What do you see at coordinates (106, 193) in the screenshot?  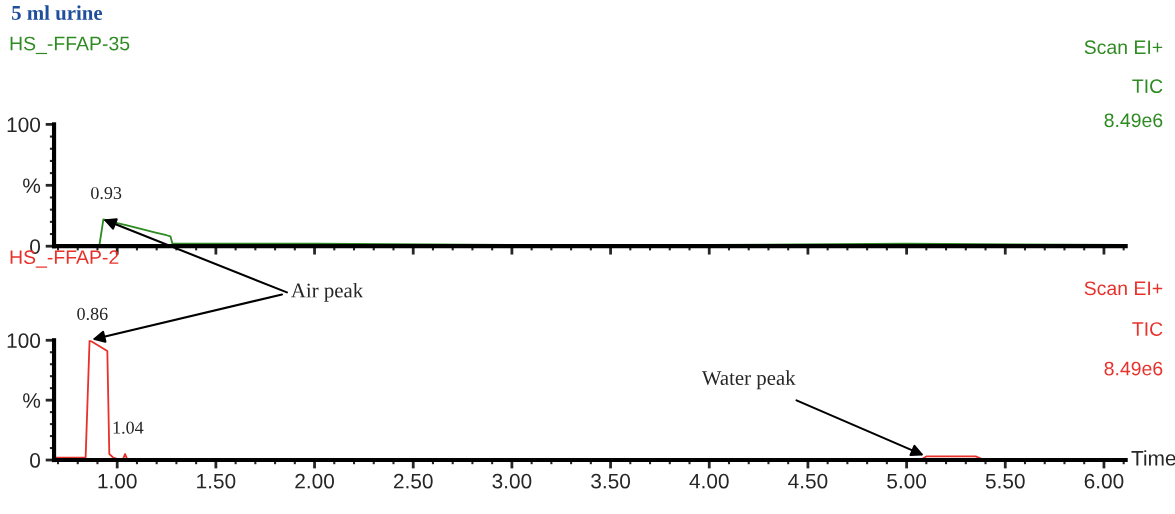 I see `annotation: 0.93` at bounding box center [106, 193].